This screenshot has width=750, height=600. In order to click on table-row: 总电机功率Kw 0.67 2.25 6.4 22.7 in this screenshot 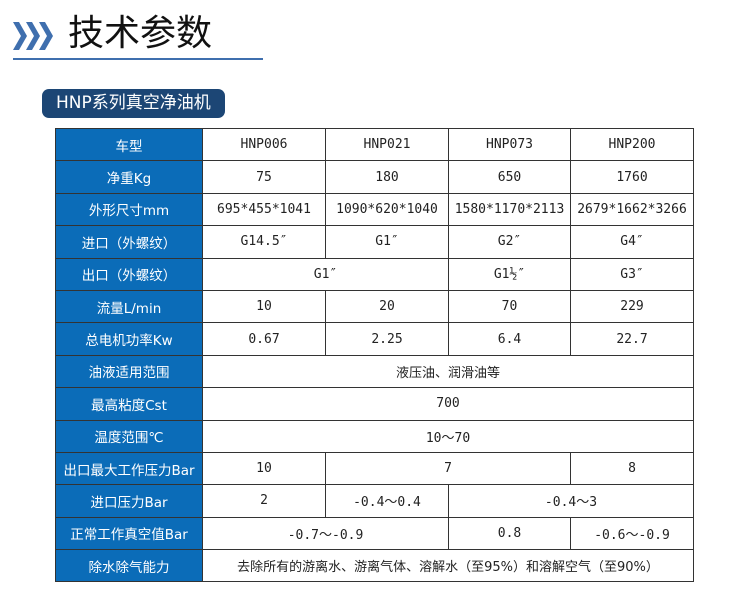, I will do `click(374, 339)`.